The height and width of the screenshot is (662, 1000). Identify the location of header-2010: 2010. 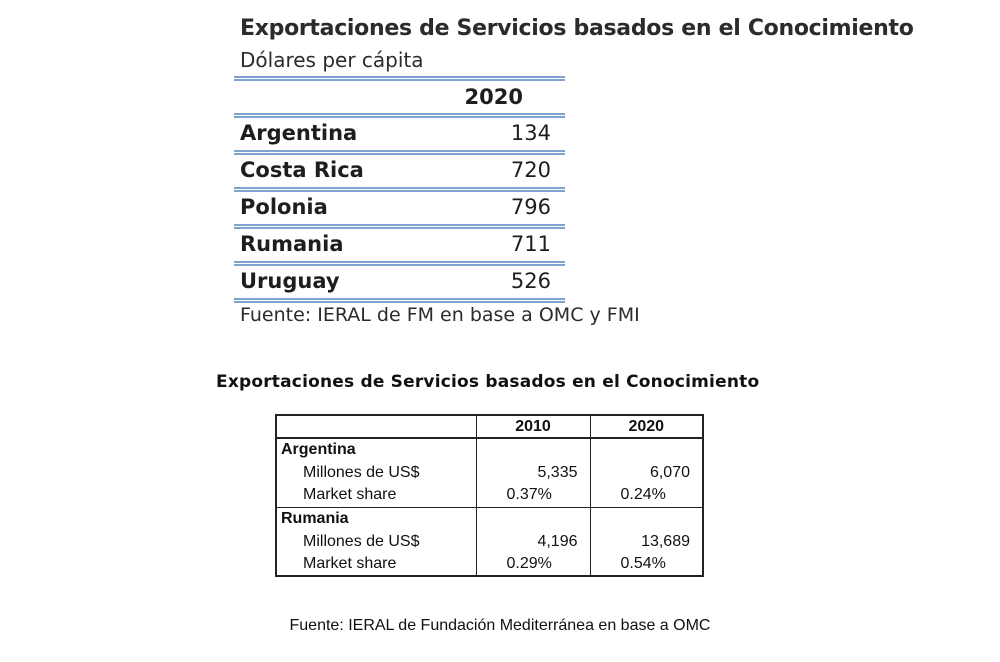
(533, 426).